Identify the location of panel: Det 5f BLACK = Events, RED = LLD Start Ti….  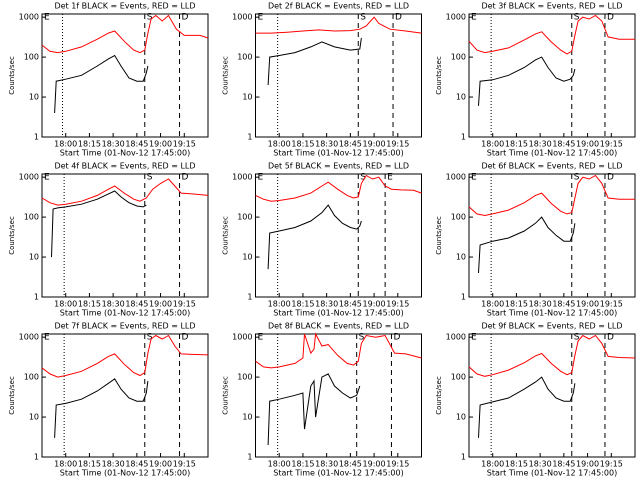
(322, 240).